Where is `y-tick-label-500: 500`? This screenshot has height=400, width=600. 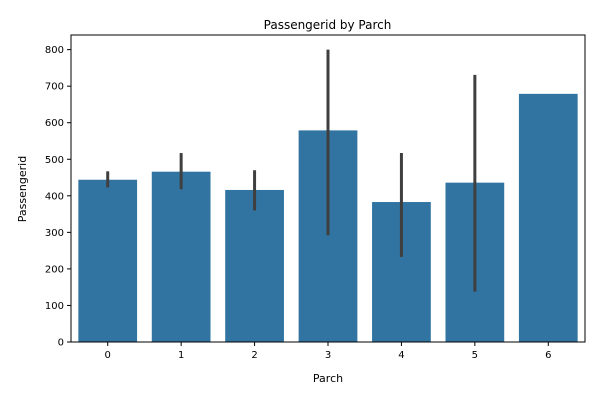 y-tick-label-500: 500 is located at coordinates (54, 160).